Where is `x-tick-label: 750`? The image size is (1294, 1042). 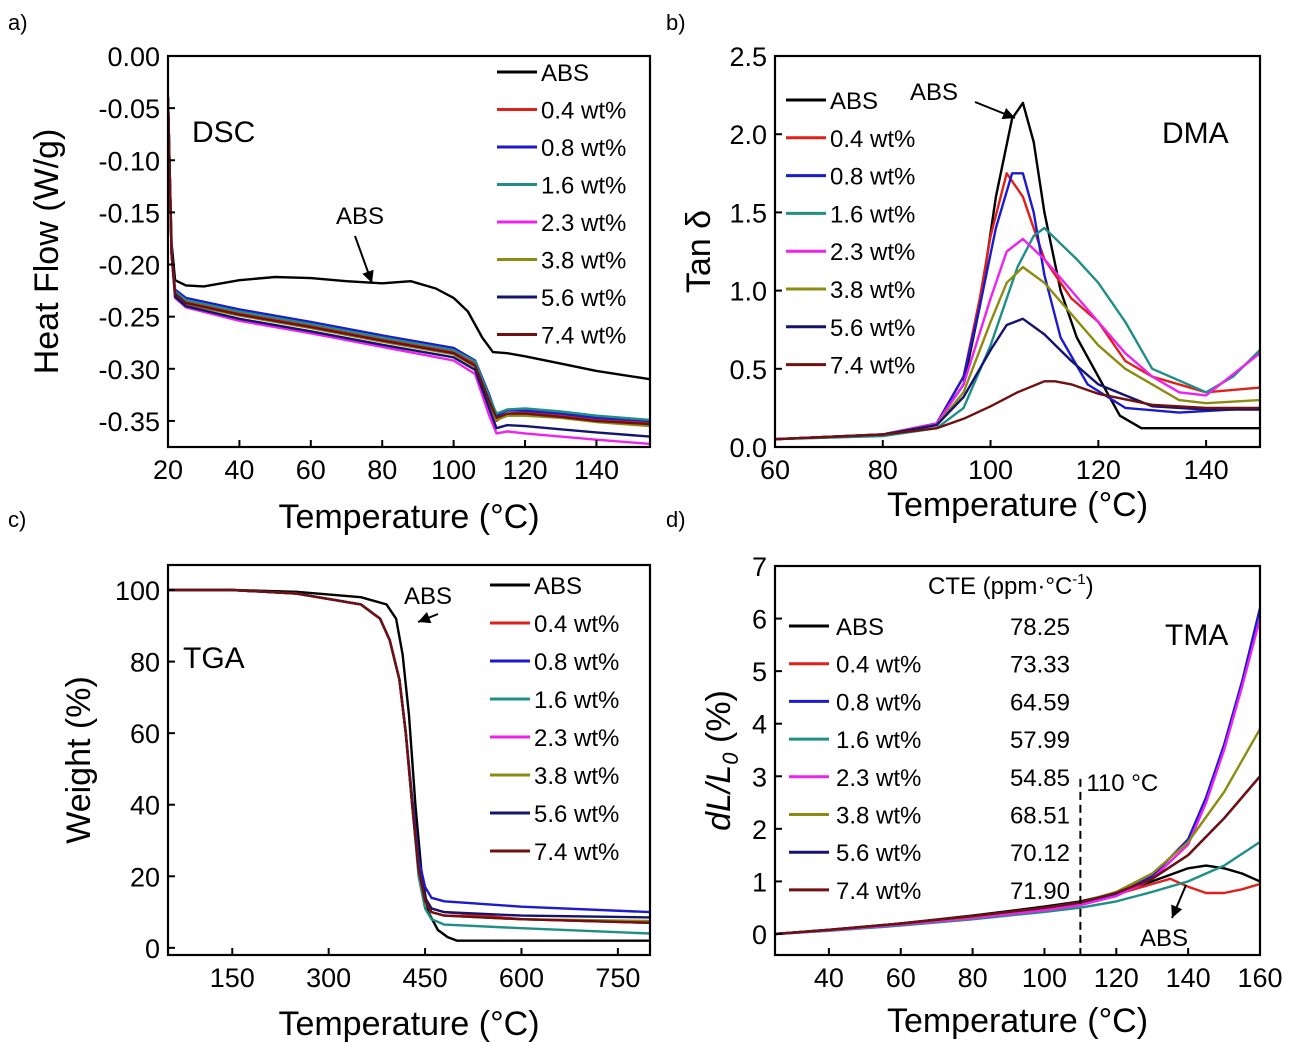
x-tick-label: 750 is located at coordinates (617, 978).